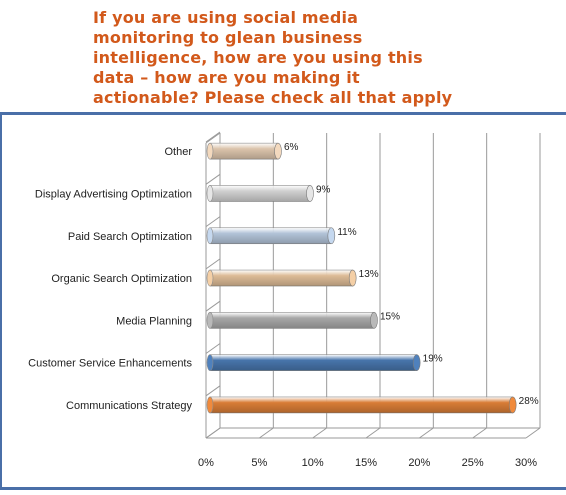 The height and width of the screenshot is (495, 566). I want to click on bar-display-advertising-optimization, so click(260, 193).